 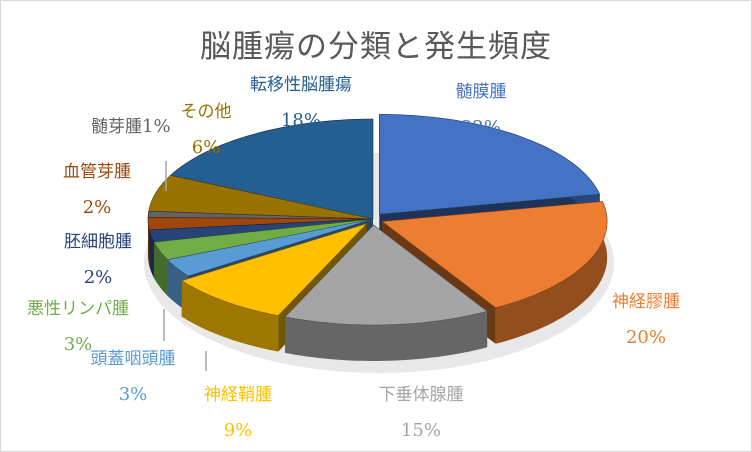 What do you see at coordinates (420, 430) in the screenshot?
I see `data-label-percent: 15%` at bounding box center [420, 430].